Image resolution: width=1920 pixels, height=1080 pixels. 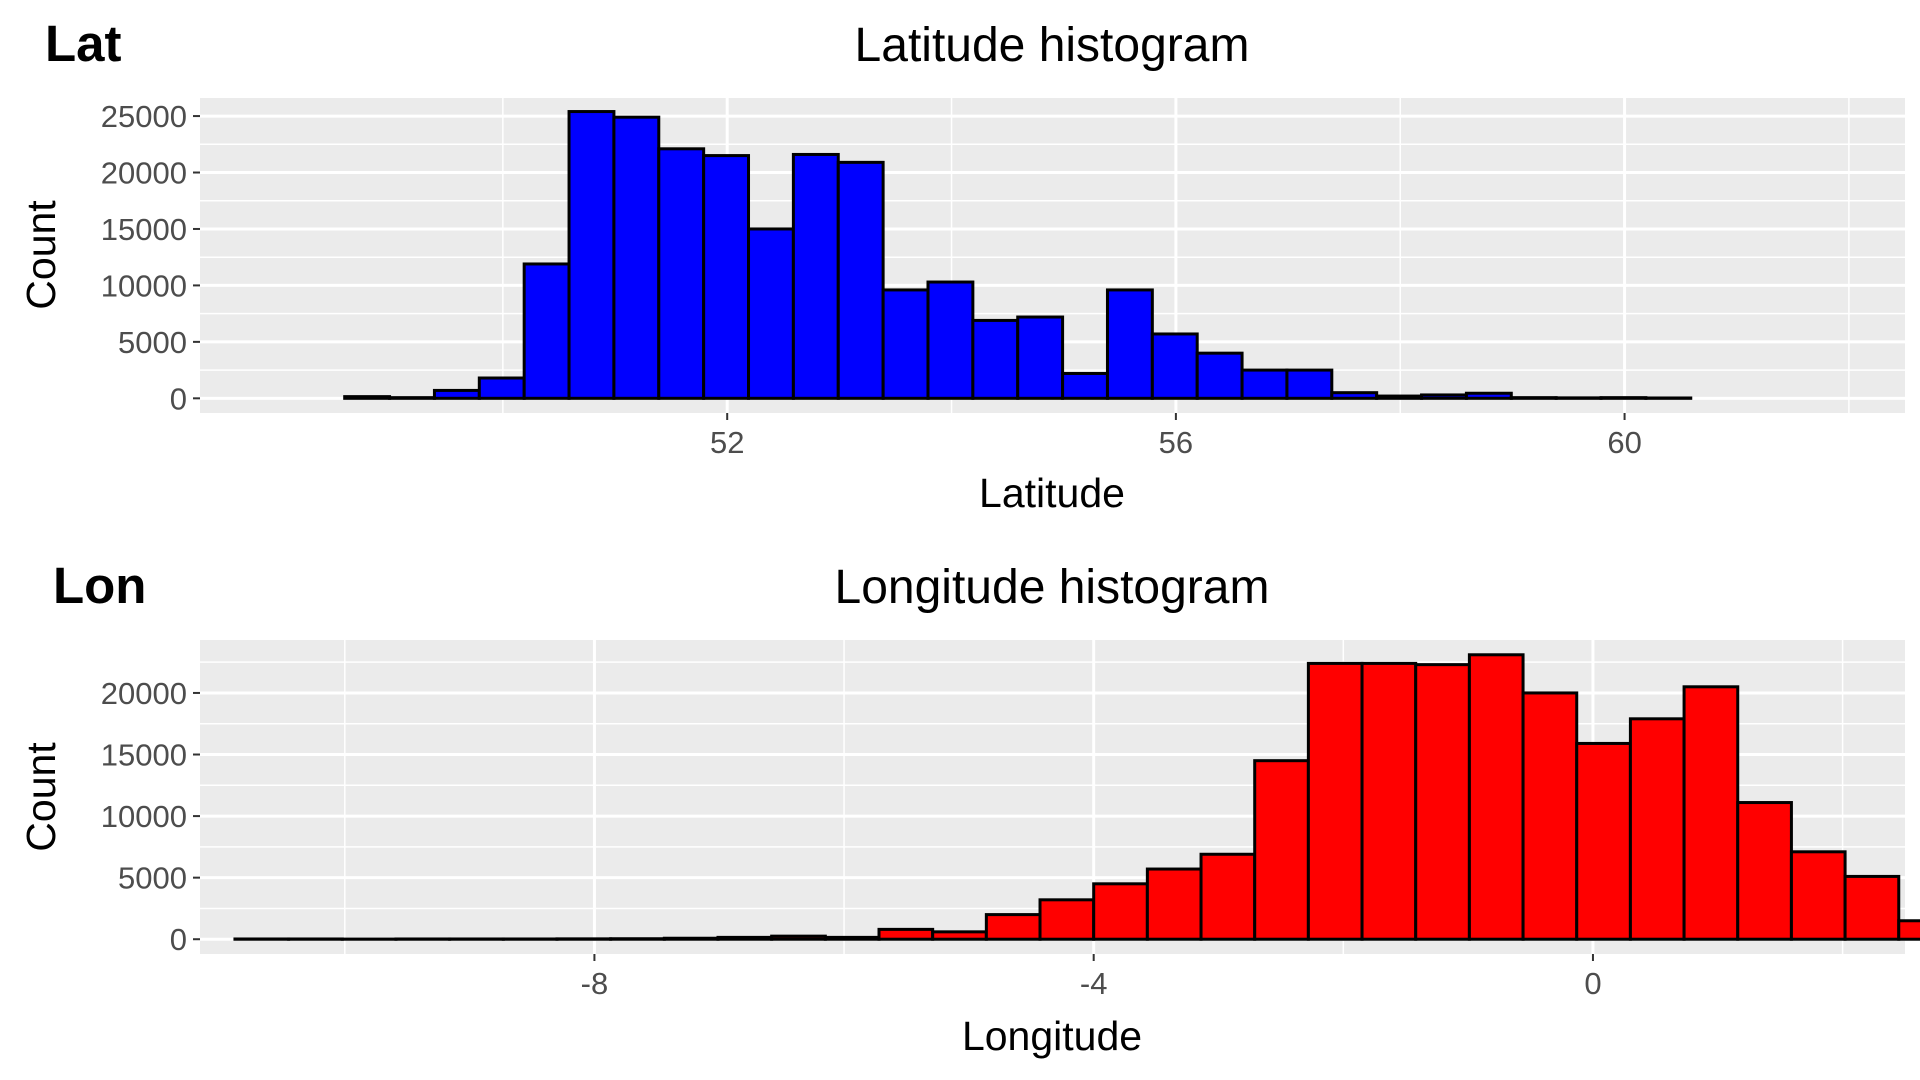 What do you see at coordinates (152, 342) in the screenshot?
I see `latitude-y-tick-label: 5000` at bounding box center [152, 342].